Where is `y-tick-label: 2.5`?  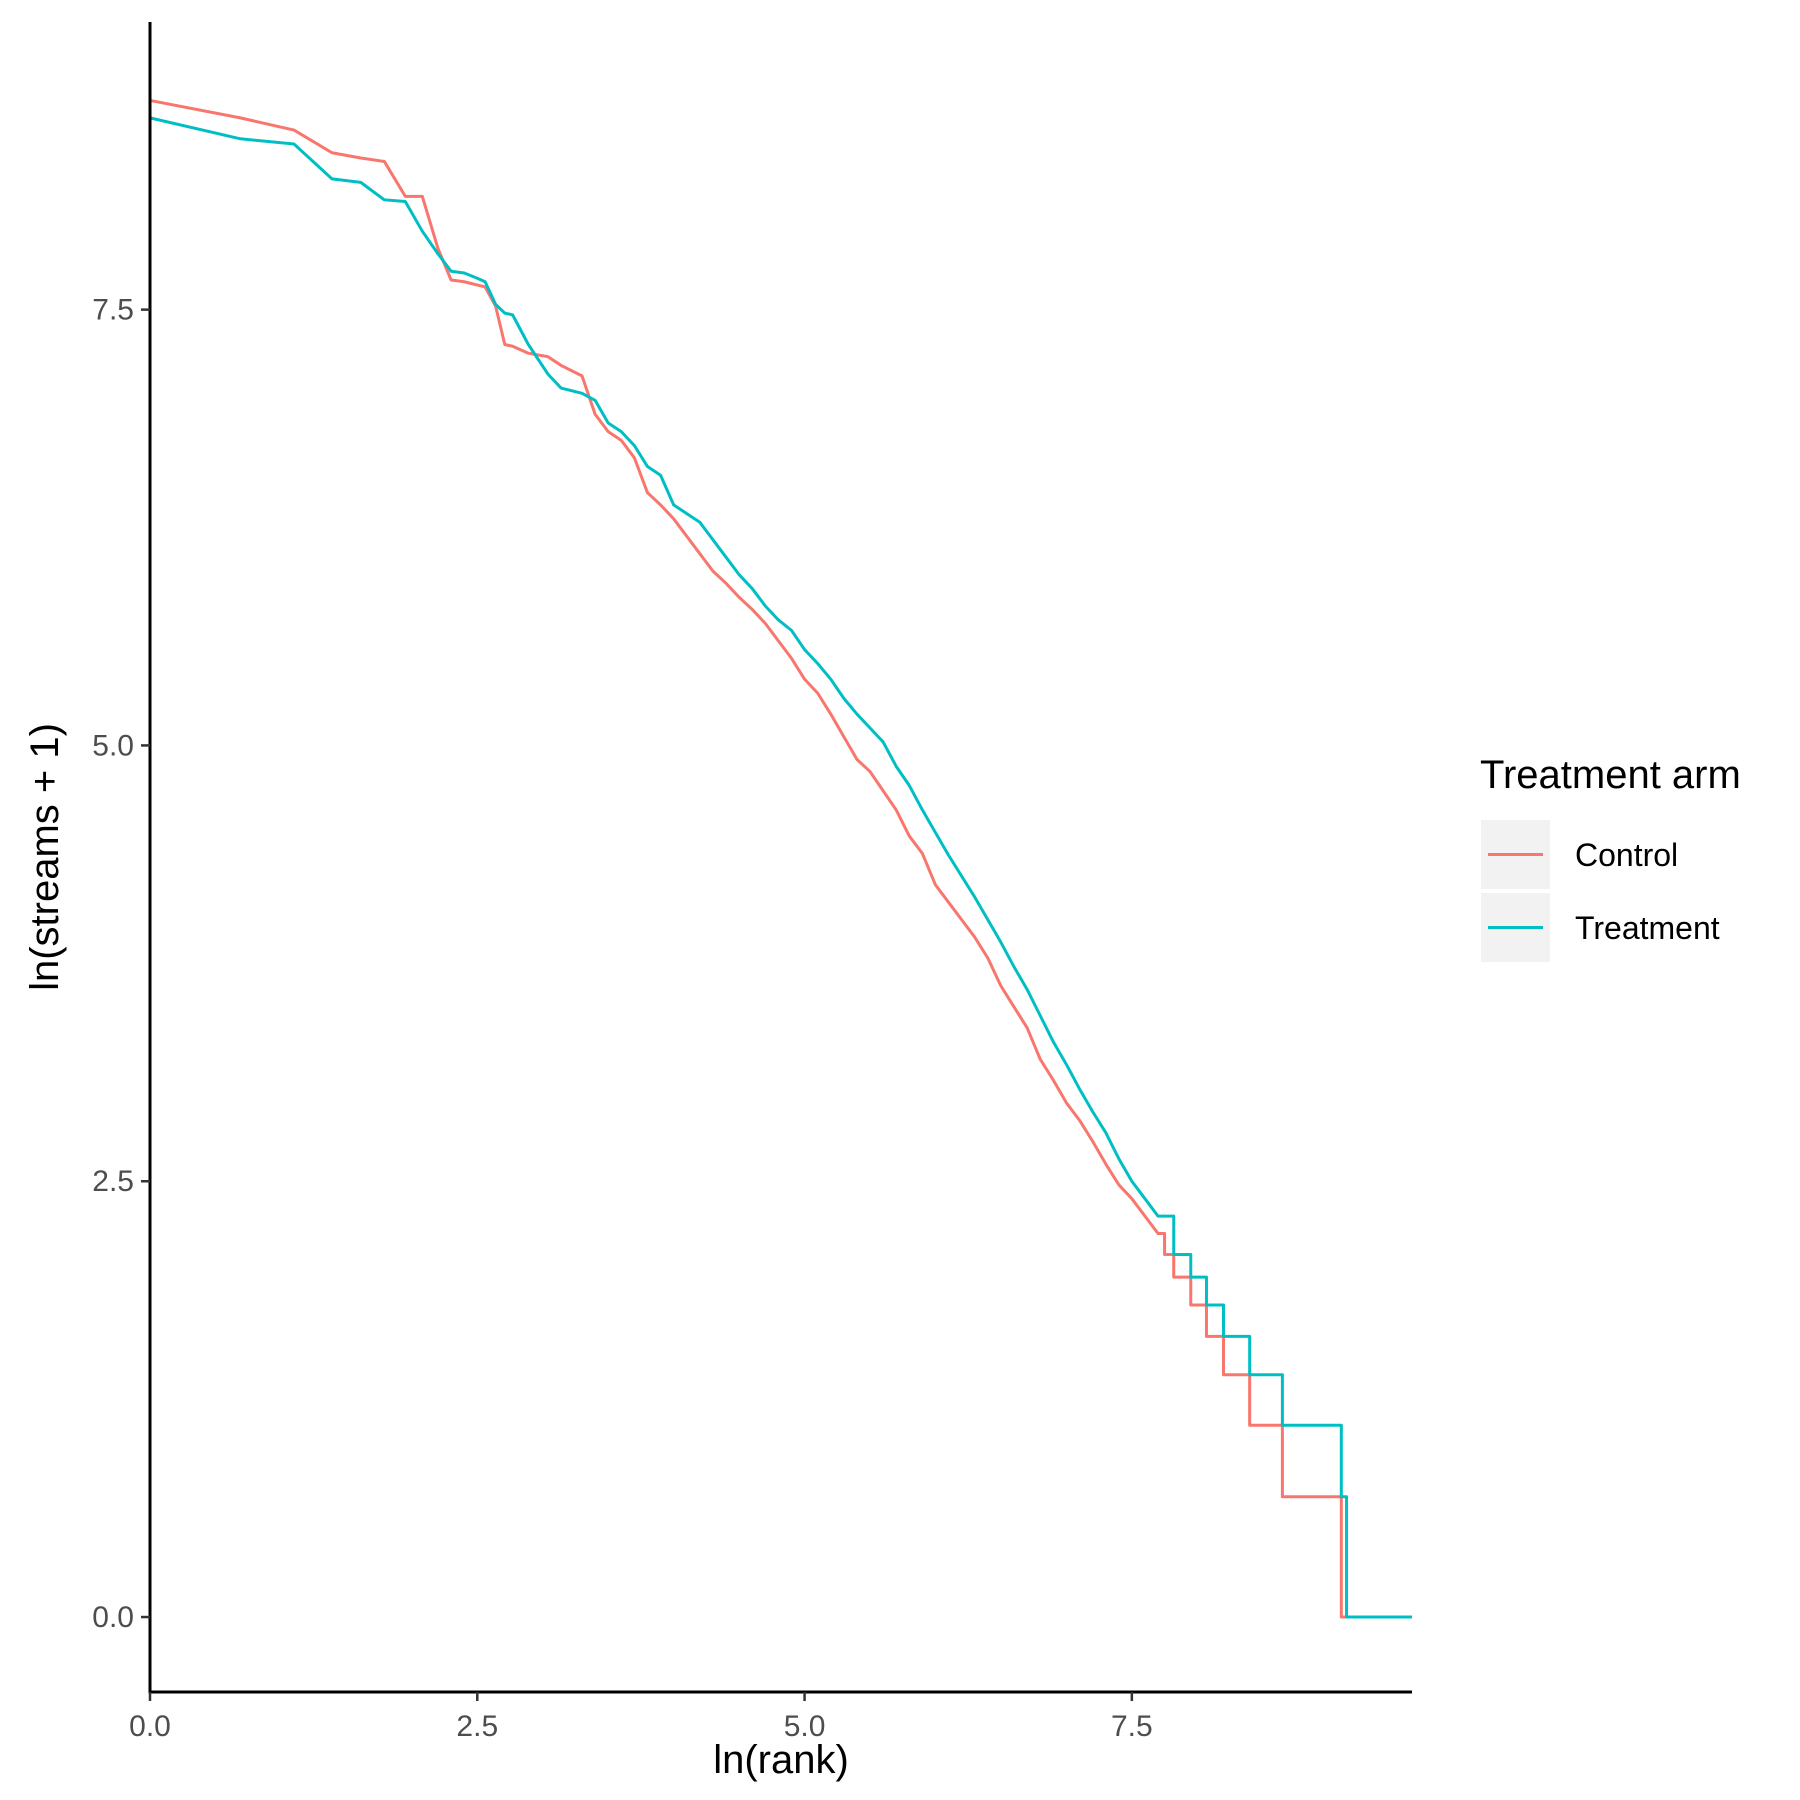 y-tick-label: 2.5 is located at coordinates (113, 1181).